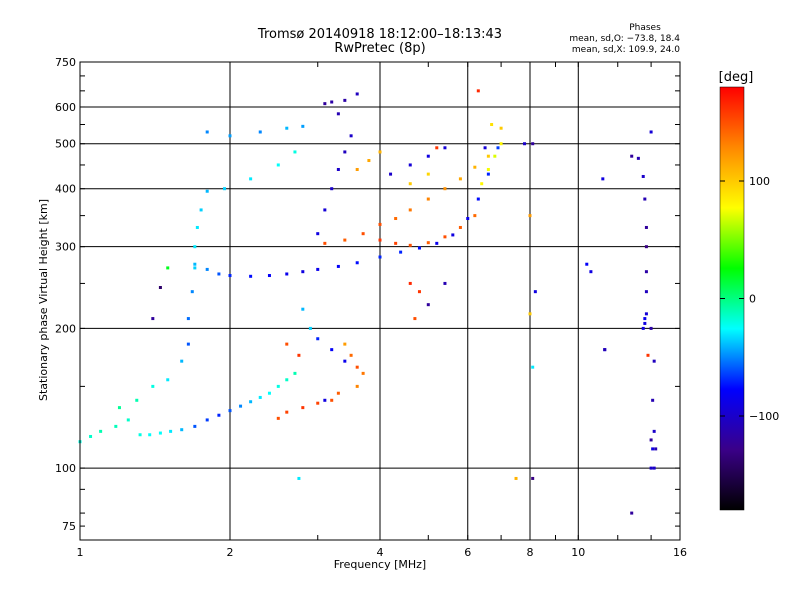 The image size is (800, 600). What do you see at coordinates (65, 189) in the screenshot?
I see `y-tick-label: 400` at bounding box center [65, 189].